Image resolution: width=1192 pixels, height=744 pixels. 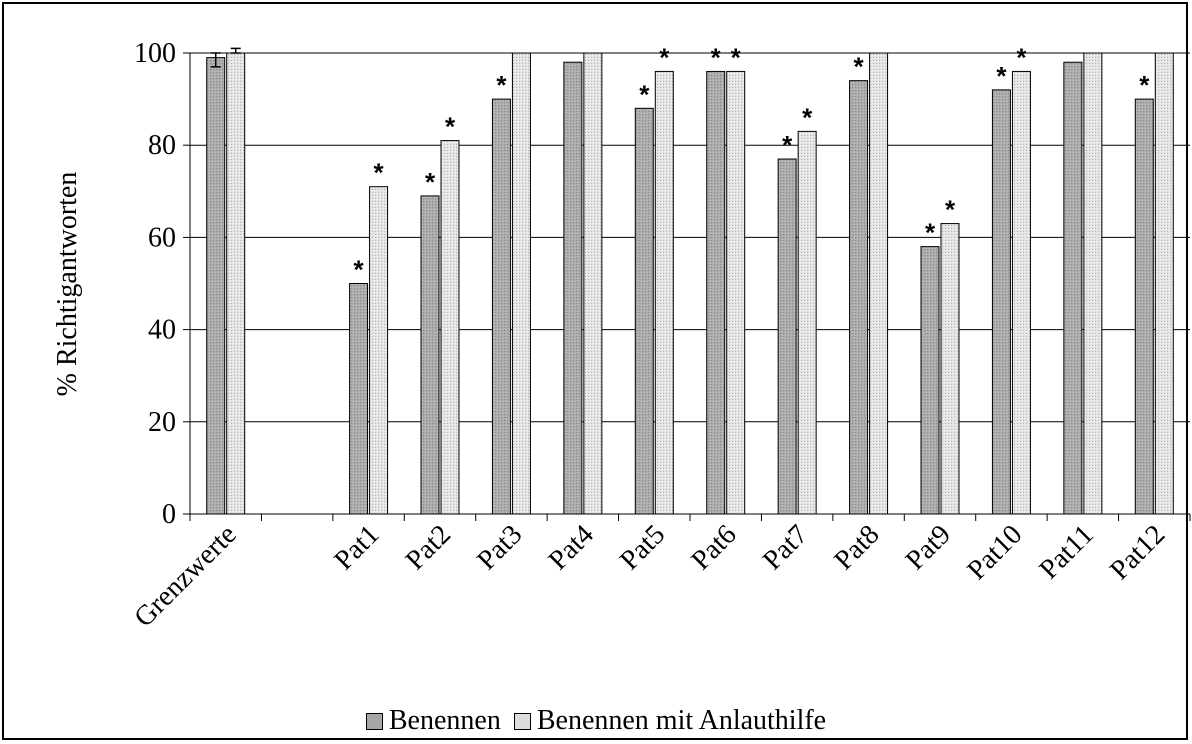 What do you see at coordinates (930, 380) in the screenshot?
I see `bar-benennen-Pat9` at bounding box center [930, 380].